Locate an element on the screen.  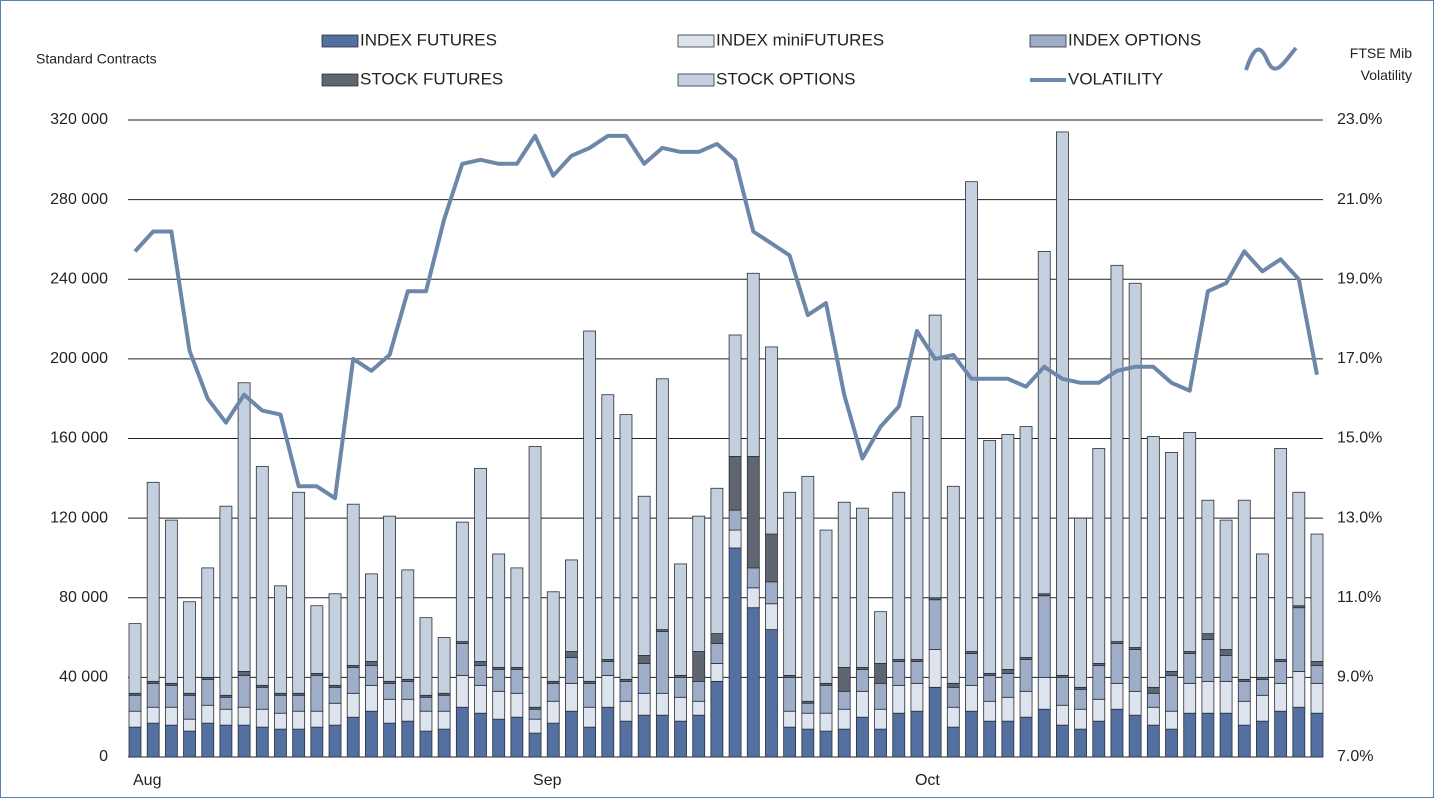
legend-label: VOLATILITY is located at coordinates (1115, 78).